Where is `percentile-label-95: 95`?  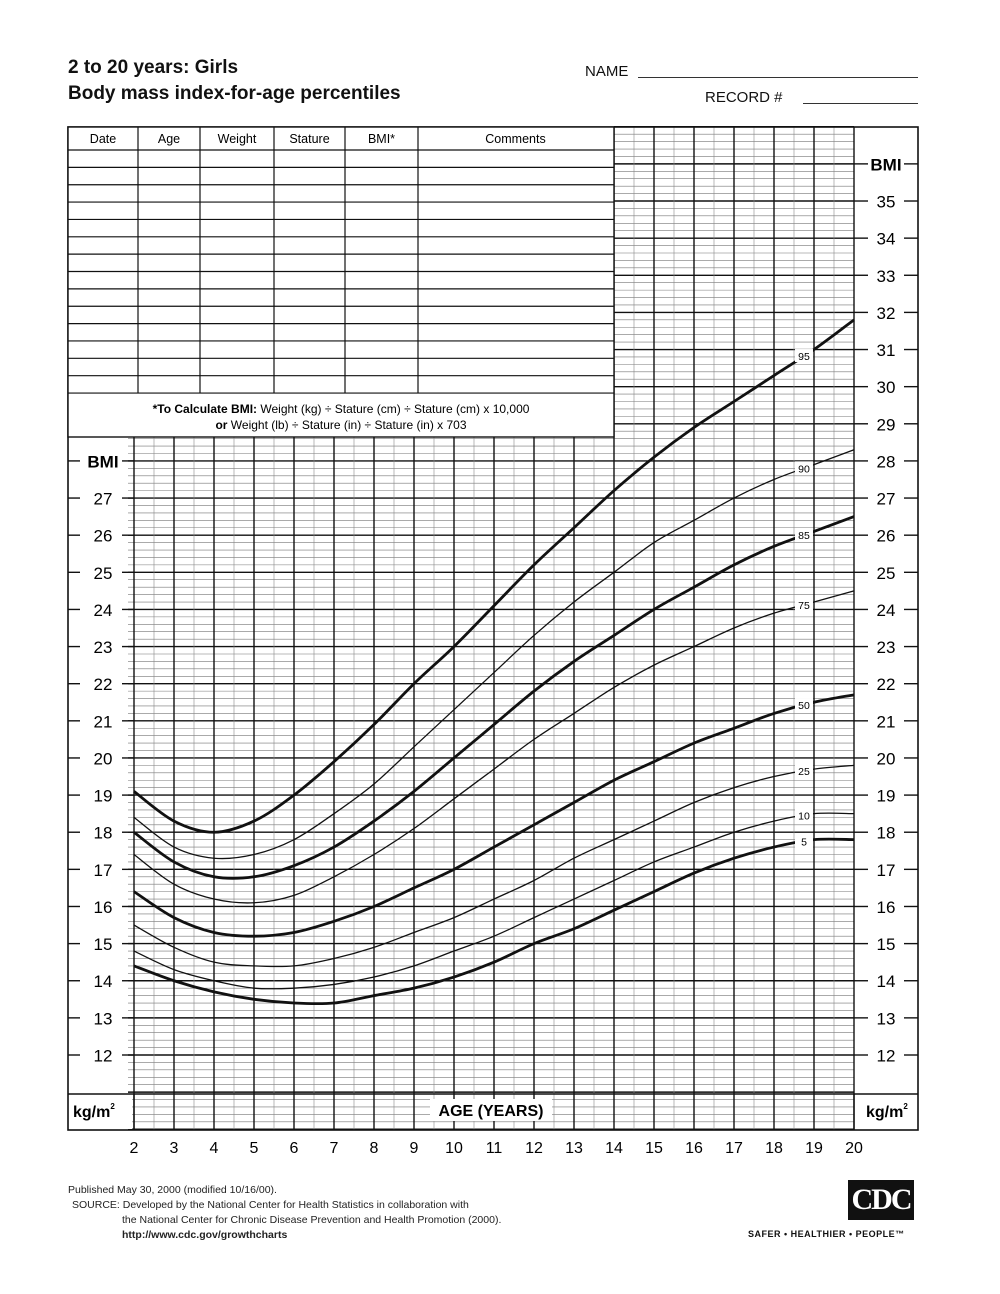
percentile-label-95: 95 is located at coordinates (804, 357).